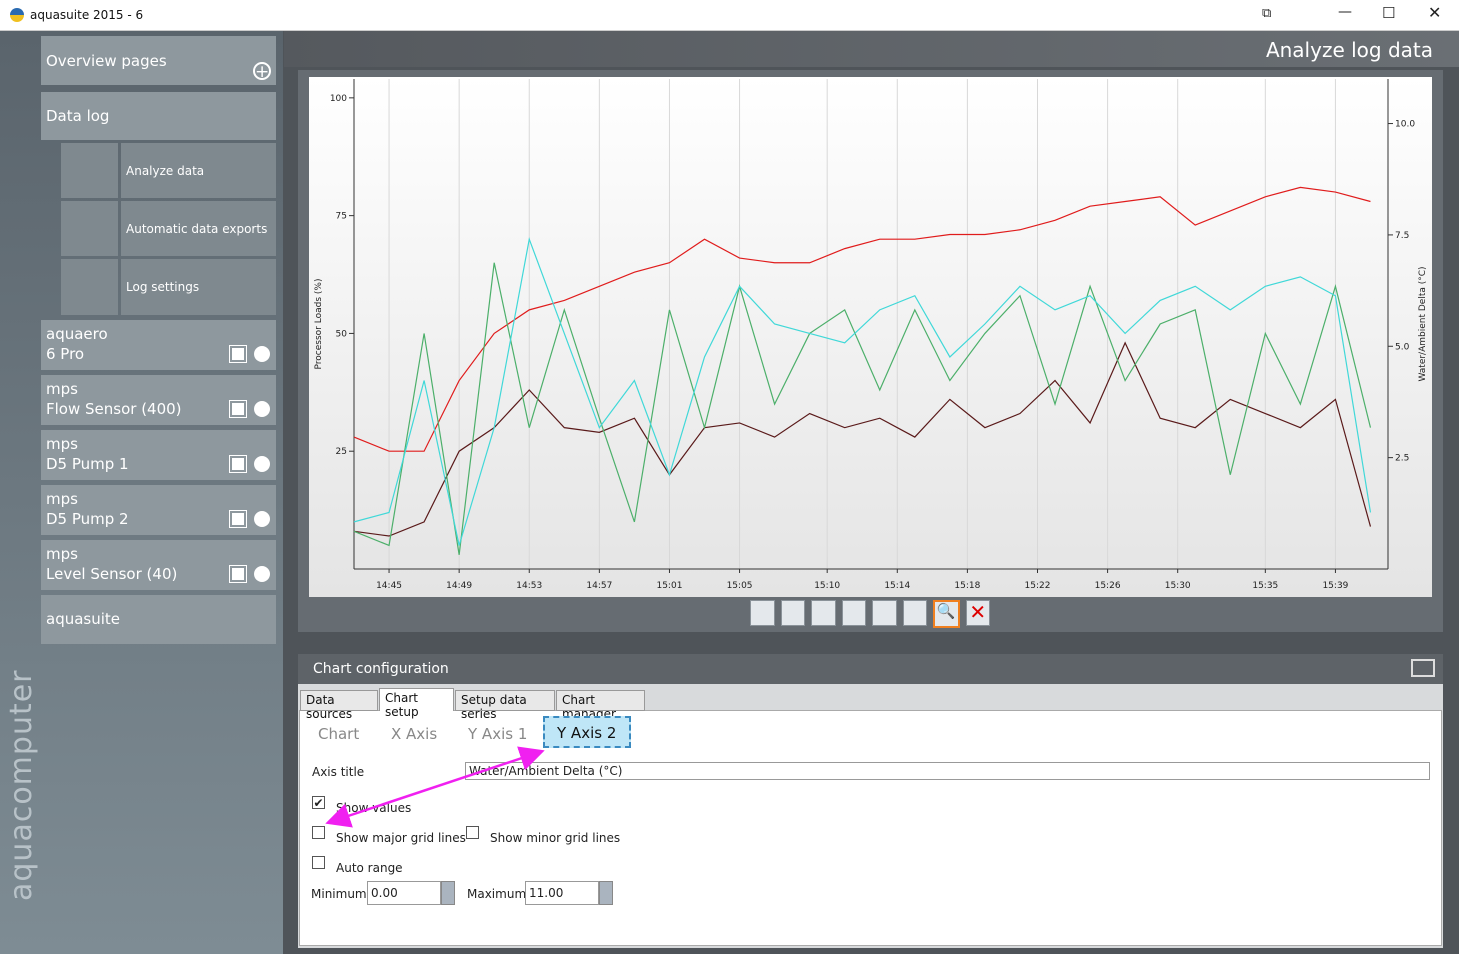 Image resolution: width=1459 pixels, height=954 pixels. I want to click on analyze-icon, so click(89, 170).